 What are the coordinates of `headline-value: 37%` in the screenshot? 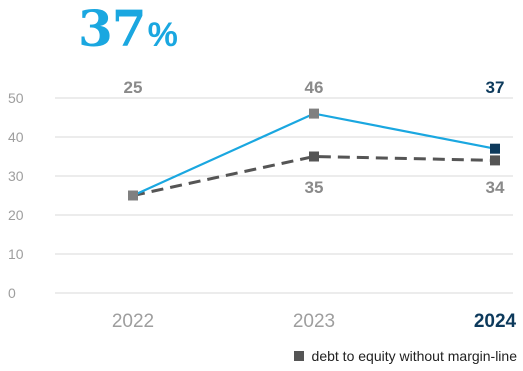 It's located at (128, 29).